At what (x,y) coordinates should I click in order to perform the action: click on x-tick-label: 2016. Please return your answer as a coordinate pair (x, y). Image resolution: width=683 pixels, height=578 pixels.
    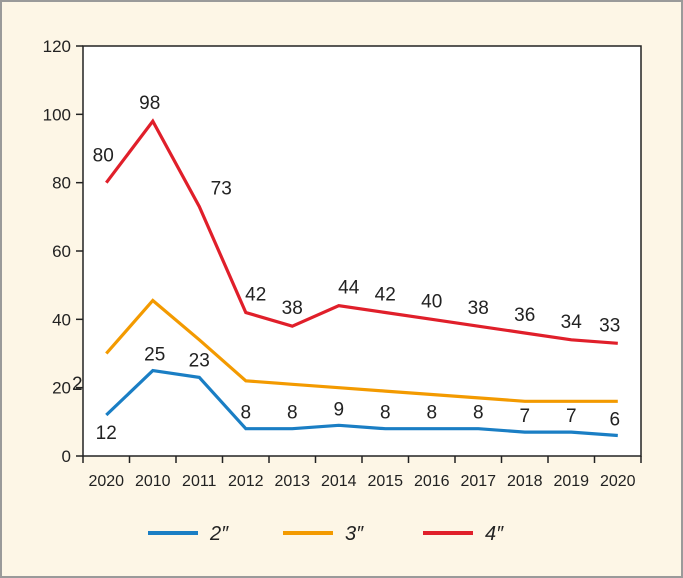
    Looking at the image, I should click on (432, 481).